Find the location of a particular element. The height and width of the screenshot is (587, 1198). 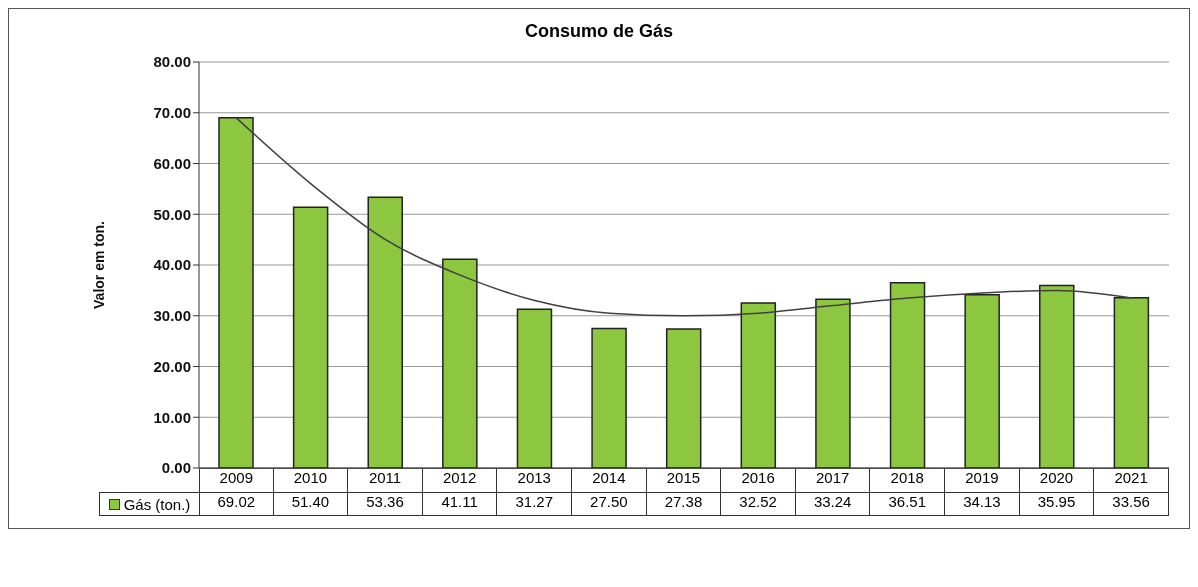

x-tick-label: 2012 is located at coordinates (460, 480).